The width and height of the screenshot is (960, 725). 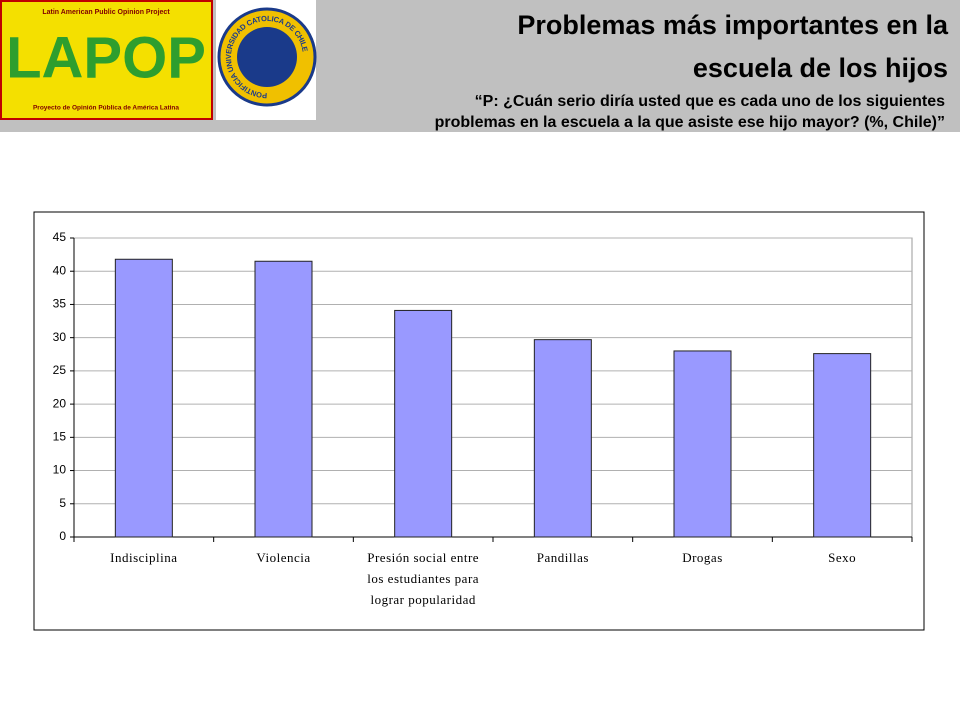 What do you see at coordinates (733, 25) in the screenshot?
I see `title-line: Problemas más importantes en la` at bounding box center [733, 25].